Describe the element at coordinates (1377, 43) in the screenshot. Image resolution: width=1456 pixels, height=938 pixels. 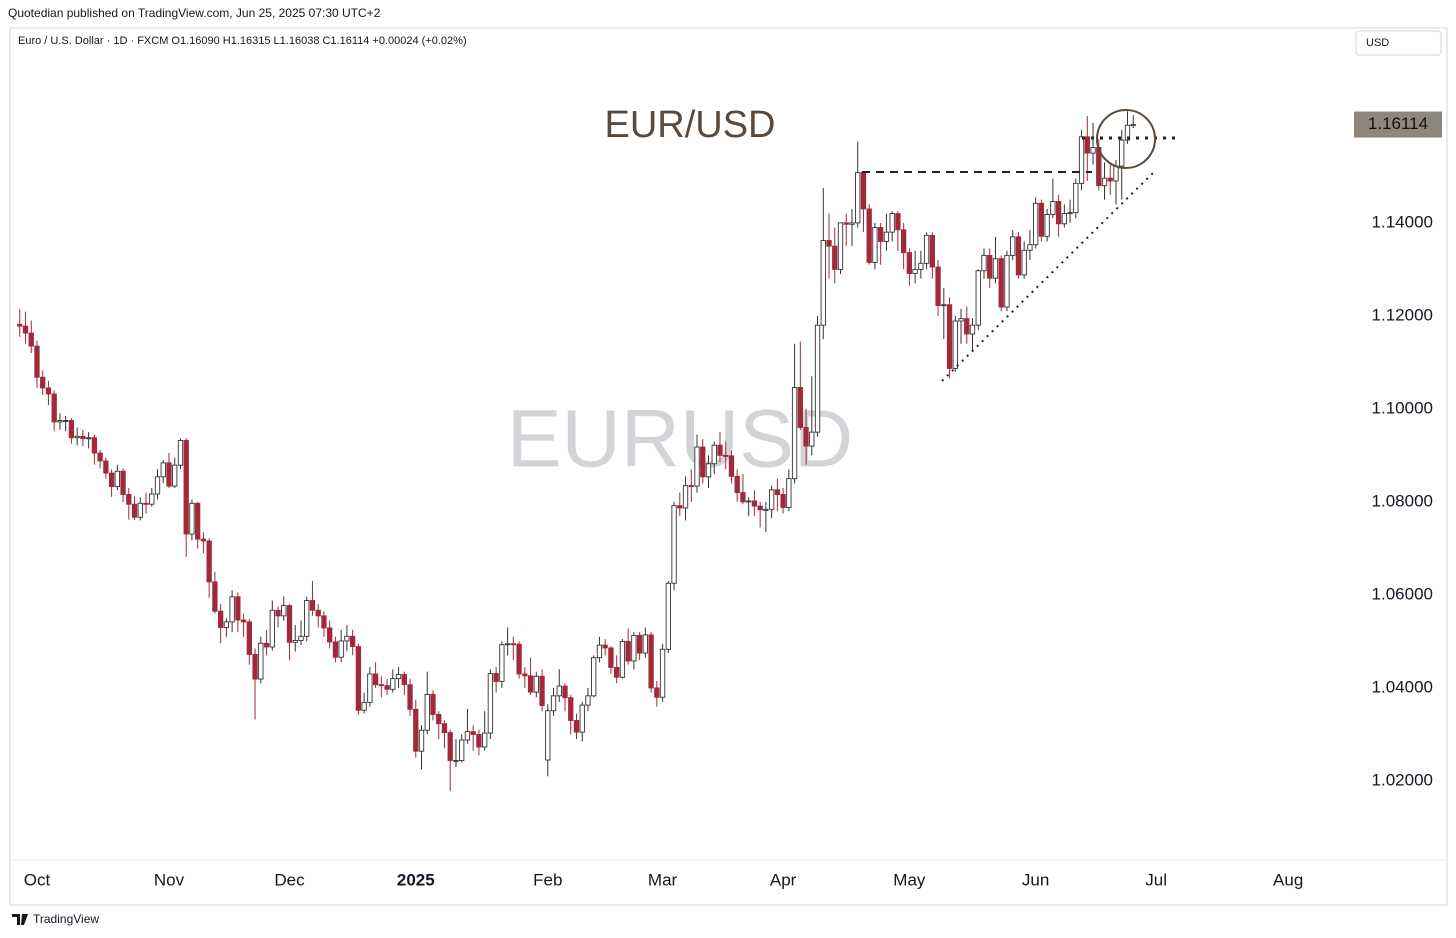
I see `currency-label: USD` at that location.